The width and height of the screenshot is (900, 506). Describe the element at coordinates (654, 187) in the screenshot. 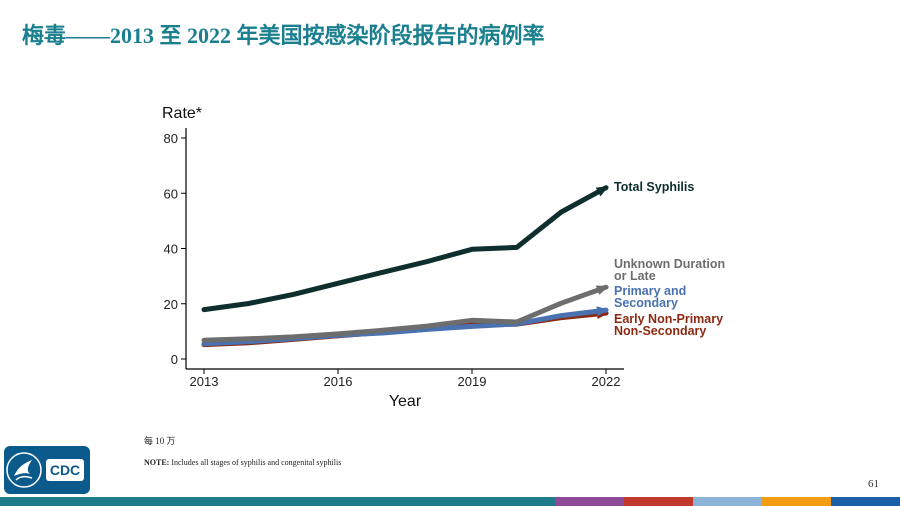

I see `series-label: Total Syphilis` at that location.